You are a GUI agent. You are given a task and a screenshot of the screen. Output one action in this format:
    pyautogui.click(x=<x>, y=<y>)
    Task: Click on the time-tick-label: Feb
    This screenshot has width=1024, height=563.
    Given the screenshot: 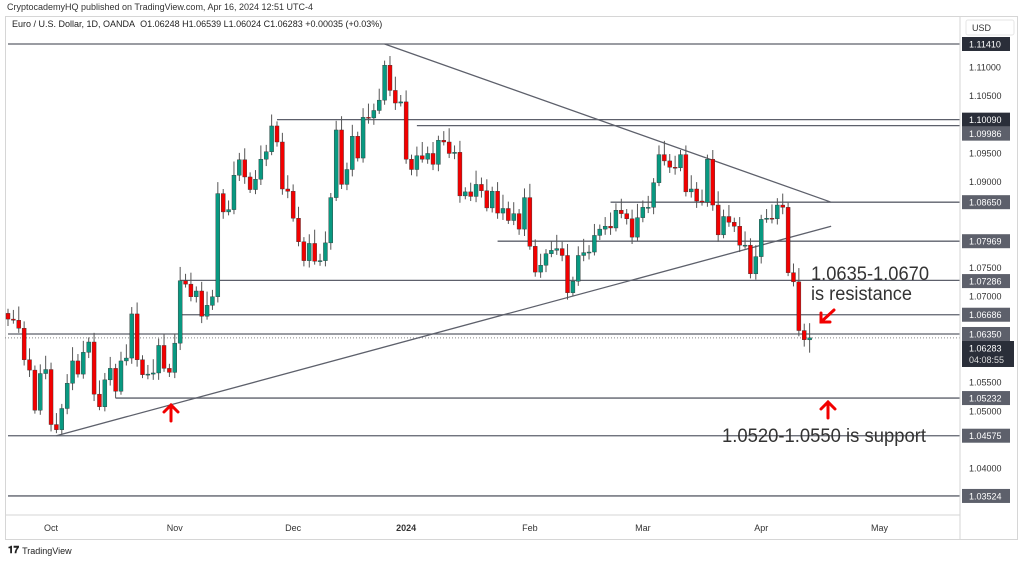 What is the action you would take?
    pyautogui.click(x=530, y=528)
    